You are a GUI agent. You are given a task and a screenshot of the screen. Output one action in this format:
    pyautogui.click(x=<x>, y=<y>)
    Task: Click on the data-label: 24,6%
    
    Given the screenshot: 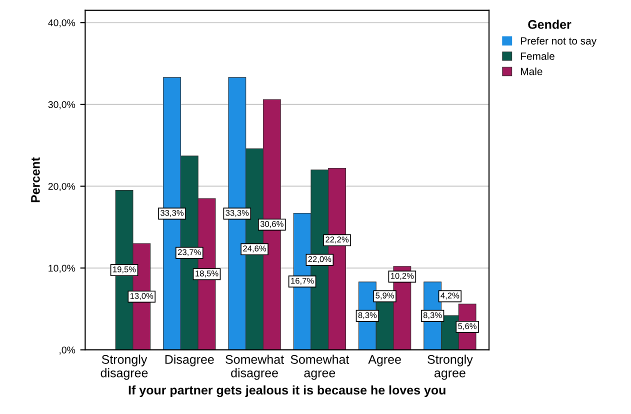 What is the action you would take?
    pyautogui.click(x=254, y=249)
    